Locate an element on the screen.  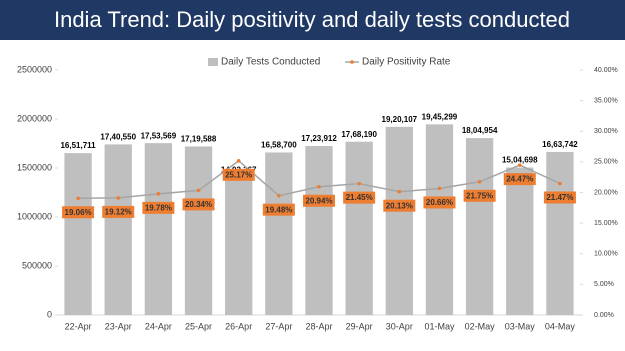
y-tick-label: 500000 is located at coordinates (37, 265).